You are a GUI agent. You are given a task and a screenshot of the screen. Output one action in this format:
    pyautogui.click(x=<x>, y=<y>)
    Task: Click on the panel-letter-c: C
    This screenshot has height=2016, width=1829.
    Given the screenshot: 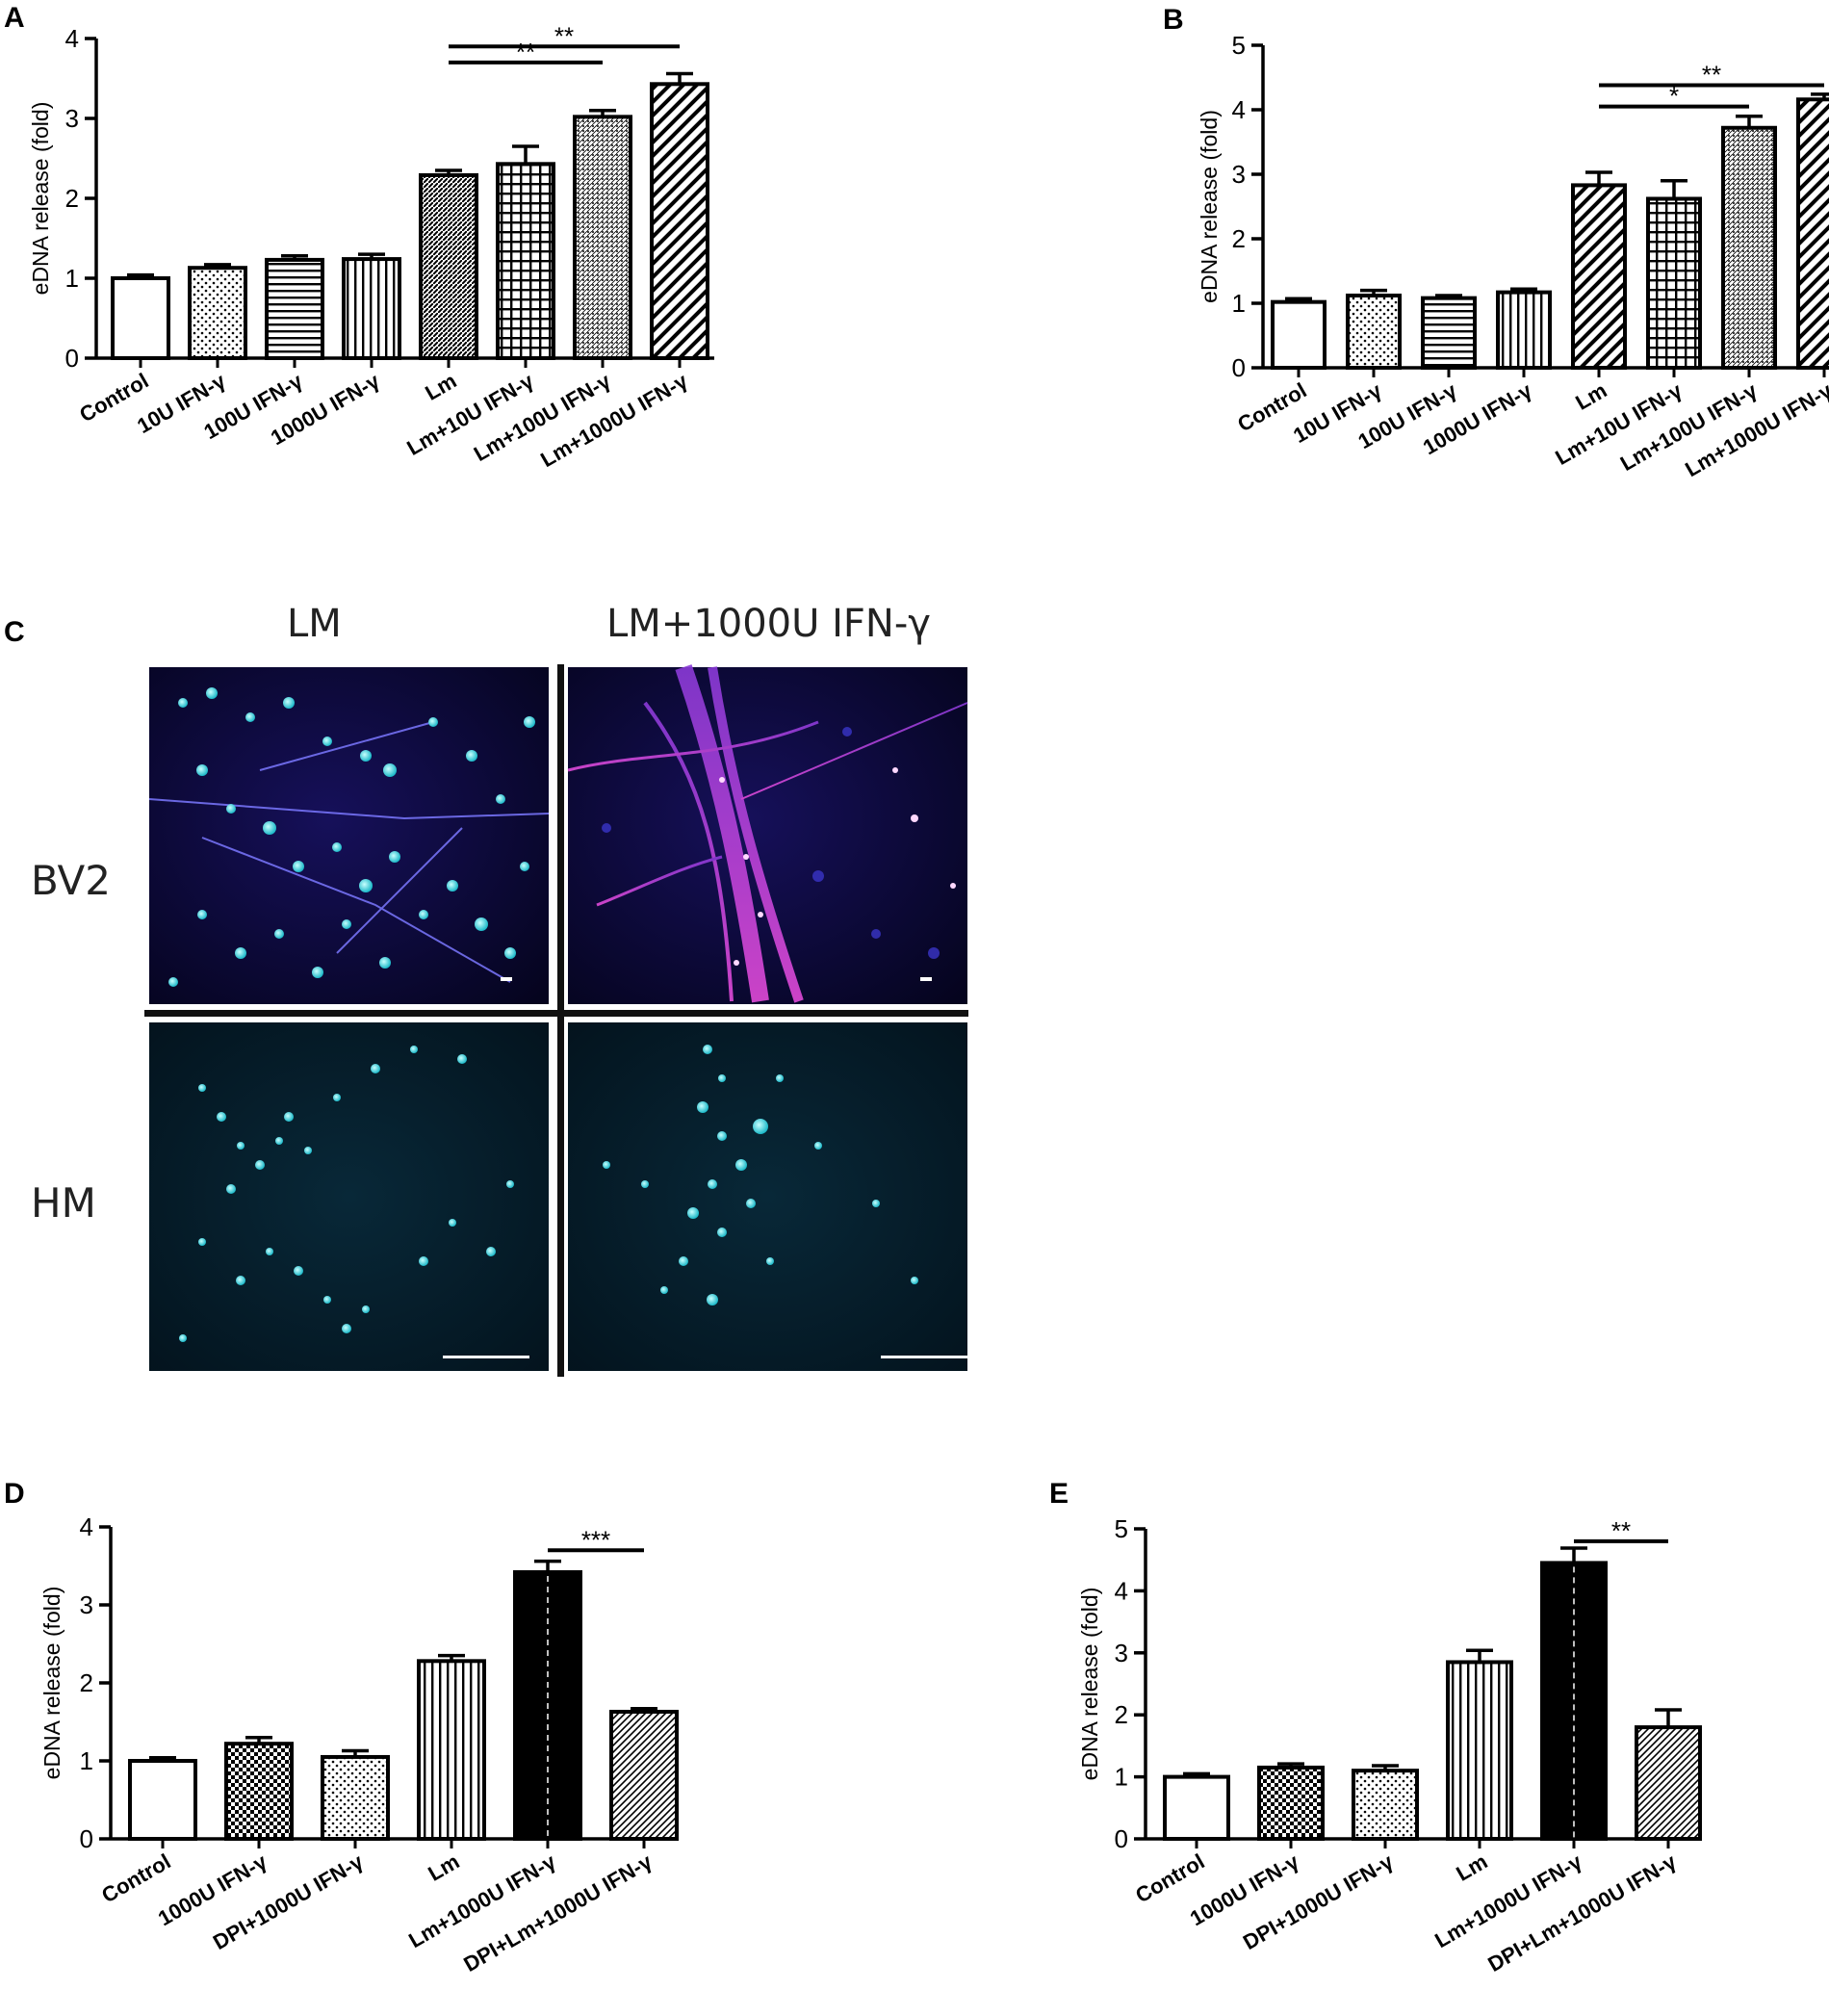 What is the action you would take?
    pyautogui.click(x=14, y=632)
    